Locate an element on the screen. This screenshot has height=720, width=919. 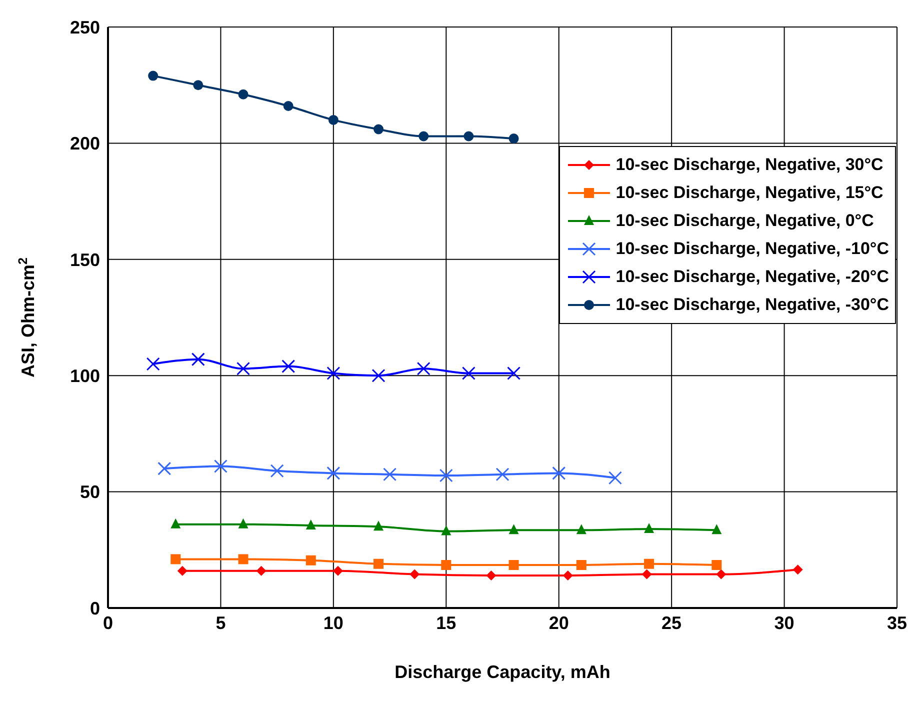
legend-label: 10-sec Discharge, Negative, 30°C is located at coordinates (750, 165).